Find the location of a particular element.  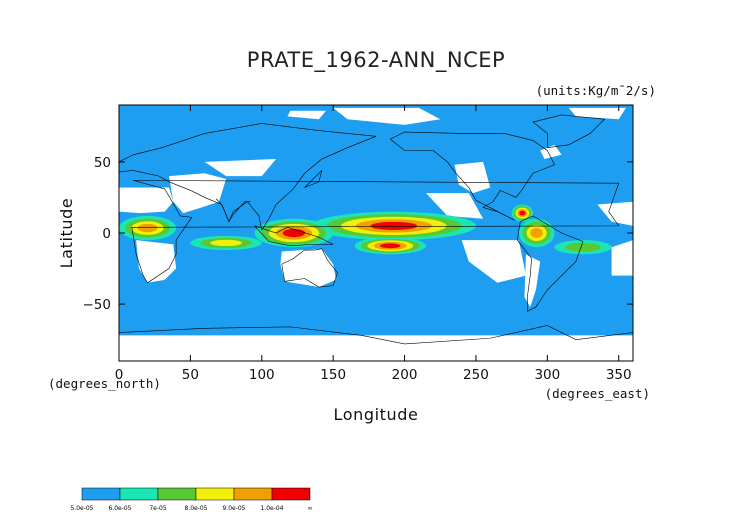

colorbar-tick-label: 7e-05 is located at coordinates (157, 508).